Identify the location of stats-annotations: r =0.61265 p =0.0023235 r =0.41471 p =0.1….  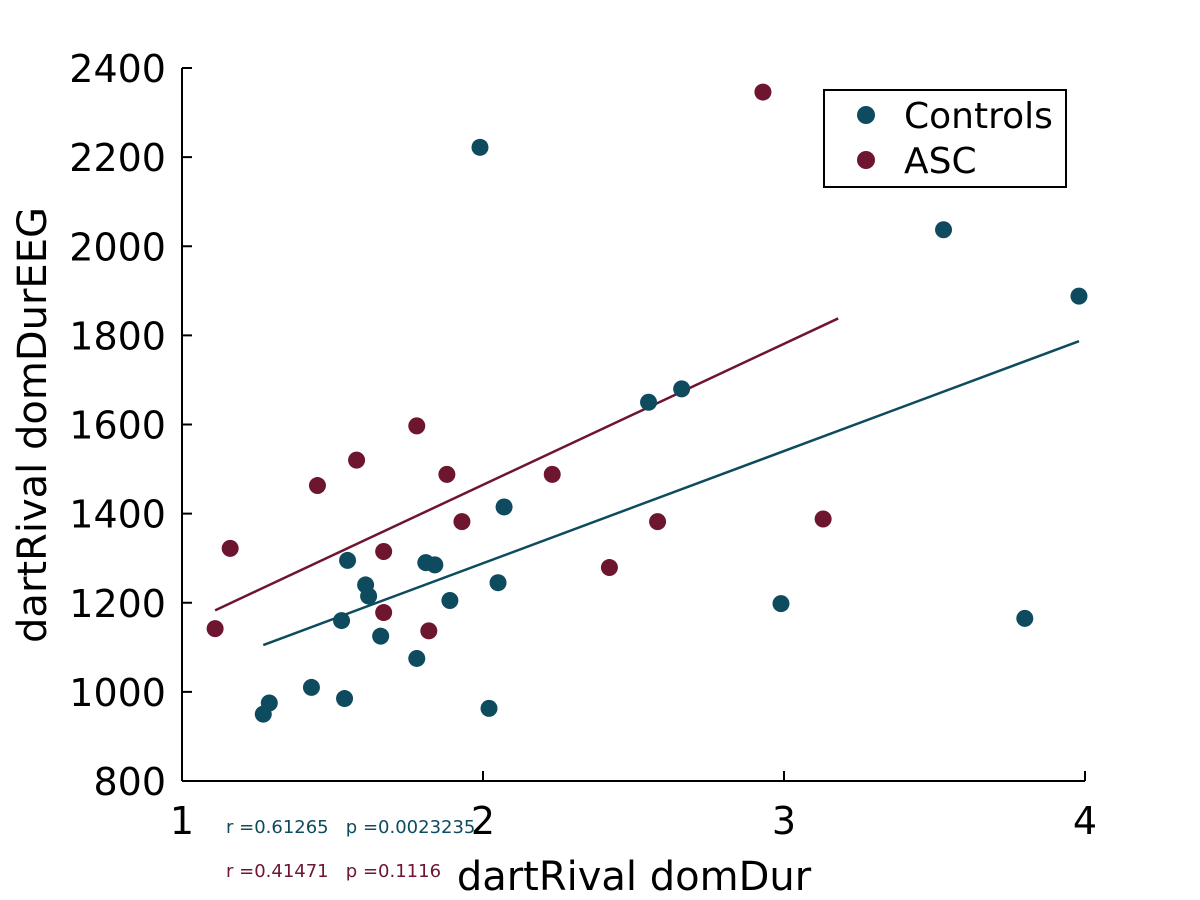
(350, 849).